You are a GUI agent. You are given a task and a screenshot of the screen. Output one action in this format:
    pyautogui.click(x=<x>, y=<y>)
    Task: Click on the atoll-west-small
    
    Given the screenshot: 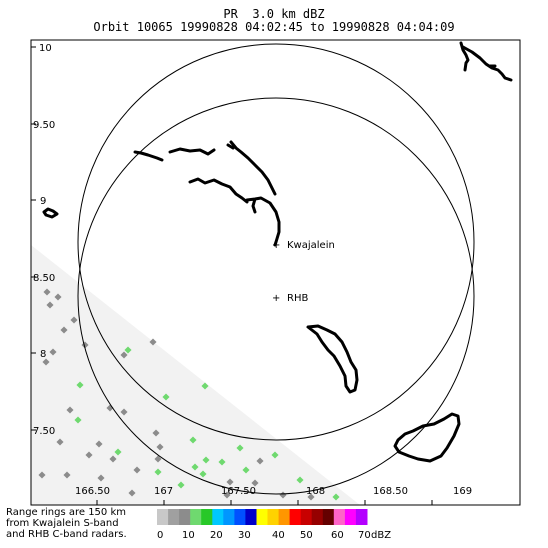 What is the action you would take?
    pyautogui.click(x=50, y=213)
    